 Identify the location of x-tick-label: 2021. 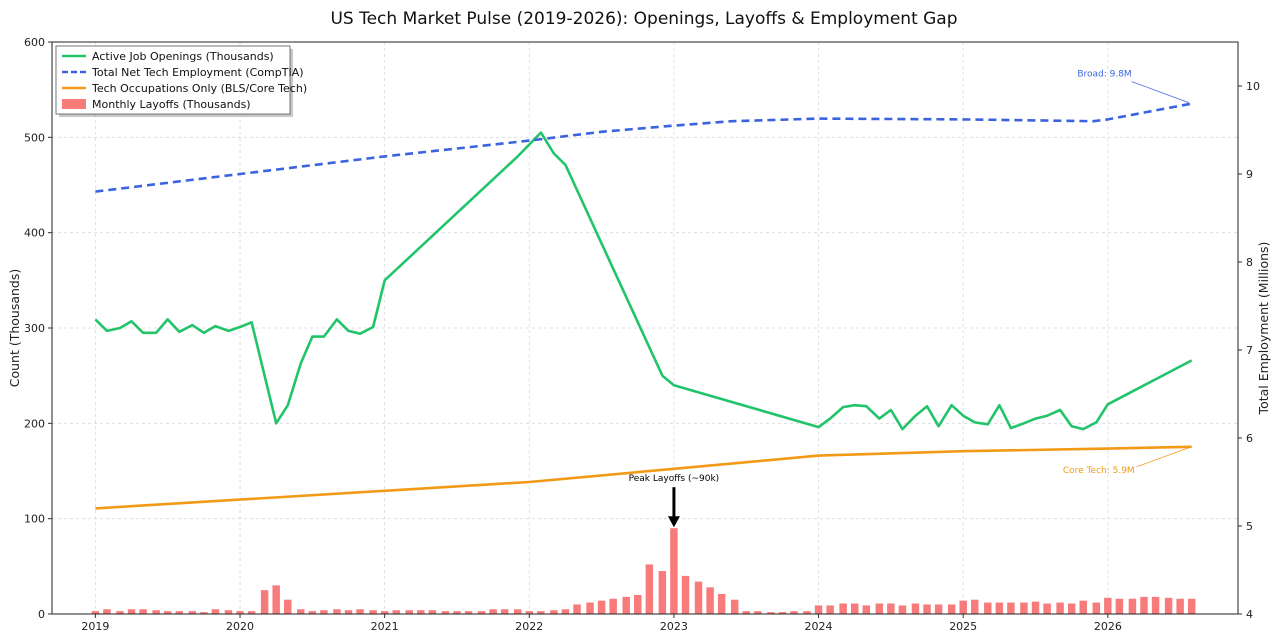
(385, 626).